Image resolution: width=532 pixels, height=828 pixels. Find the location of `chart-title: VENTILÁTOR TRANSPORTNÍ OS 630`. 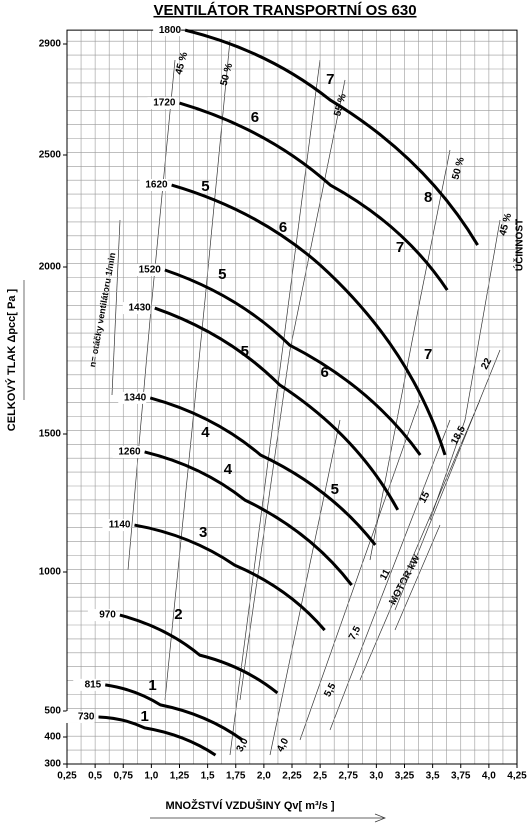

chart-title: VENTILÁTOR TRANSPORTNÍ OS 630 is located at coordinates (284, 10).